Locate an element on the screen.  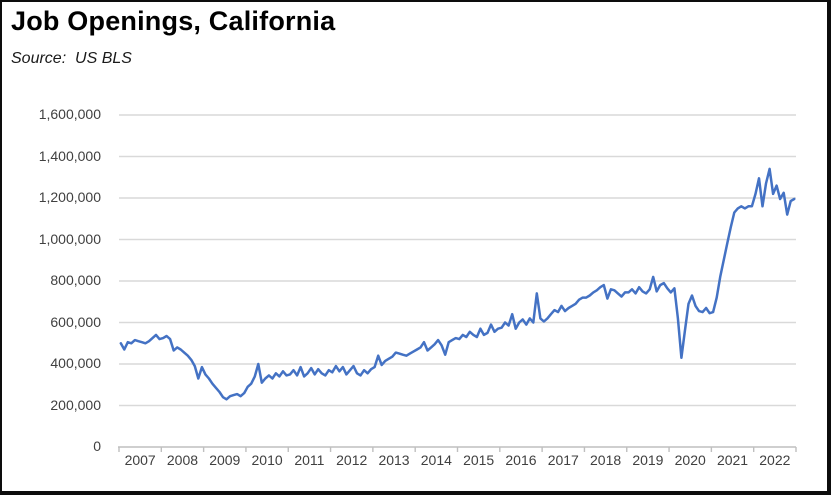
x-axis-tick-label: 2011 is located at coordinates (309, 460).